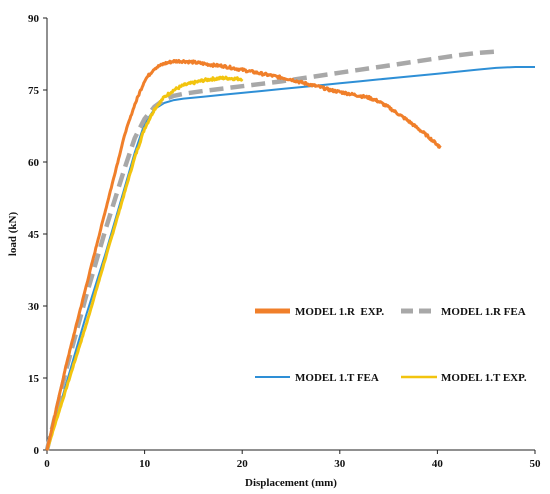 The height and width of the screenshot is (494, 550). Describe the element at coordinates (34, 163) in the screenshot. I see `y-tick-label: 60` at that location.